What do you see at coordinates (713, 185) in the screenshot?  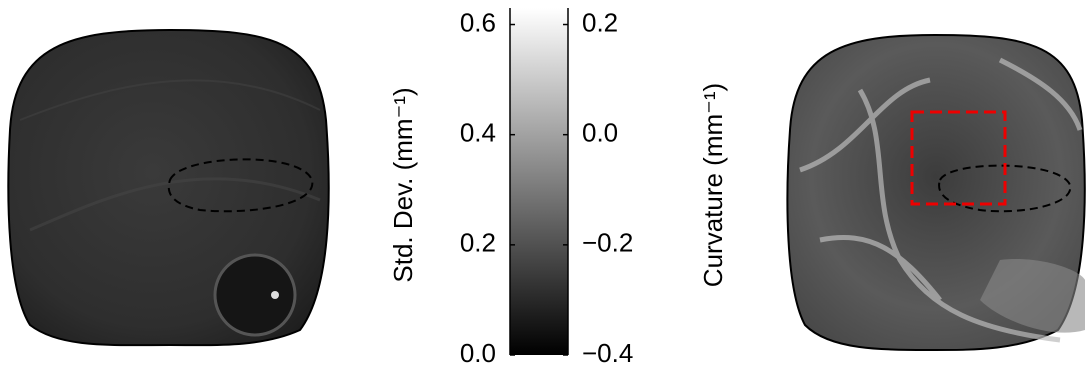 I see `y2-axis-label: Curvature (mm⁻¹)` at bounding box center [713, 185].